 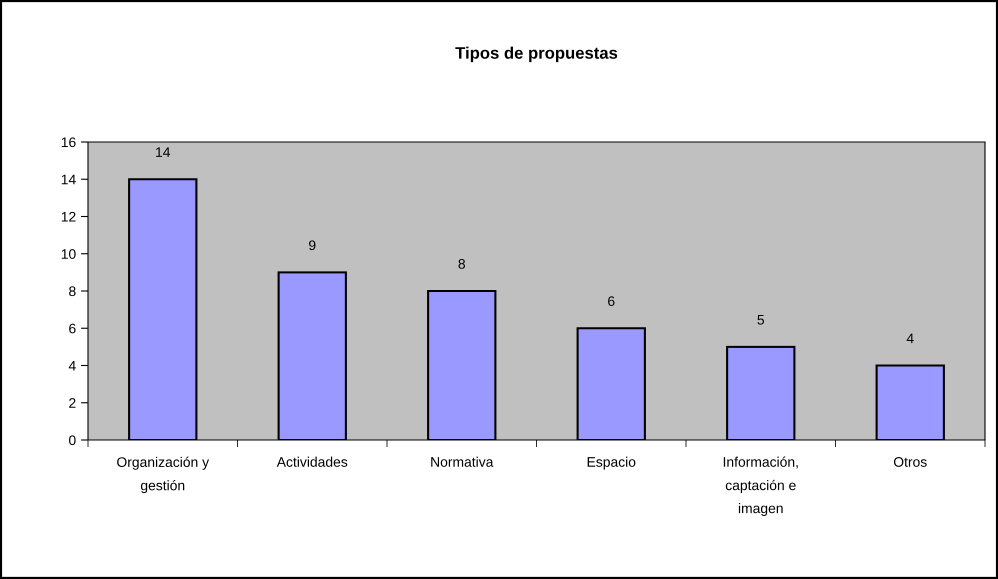 What do you see at coordinates (69, 254) in the screenshot?
I see `y-tick-label: 10` at bounding box center [69, 254].